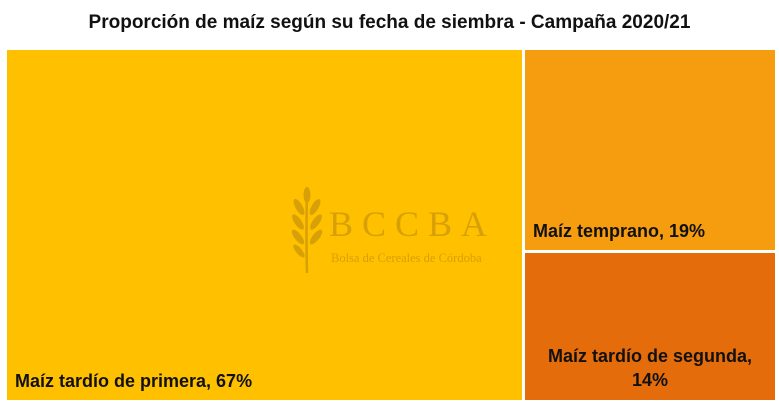  I want to click on cell-label-line1: Maíz tardío de segunda,, so click(650, 356).